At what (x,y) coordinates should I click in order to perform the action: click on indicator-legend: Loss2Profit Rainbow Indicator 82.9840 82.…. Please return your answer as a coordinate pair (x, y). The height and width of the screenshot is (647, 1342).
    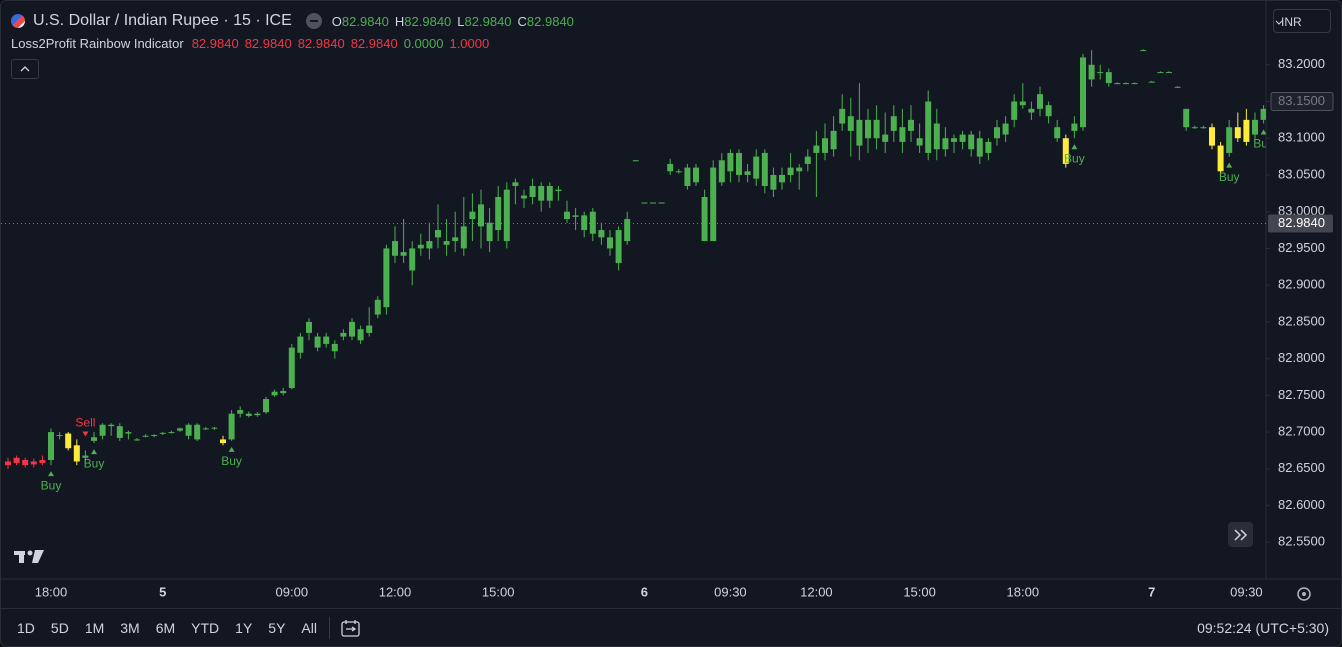
    Looking at the image, I should click on (250, 43).